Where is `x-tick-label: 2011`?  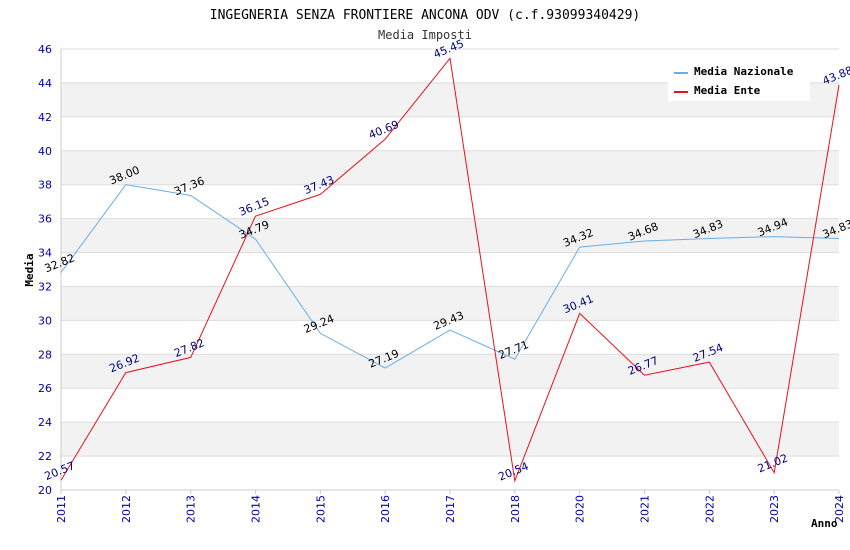 x-tick-label: 2011 is located at coordinates (61, 509).